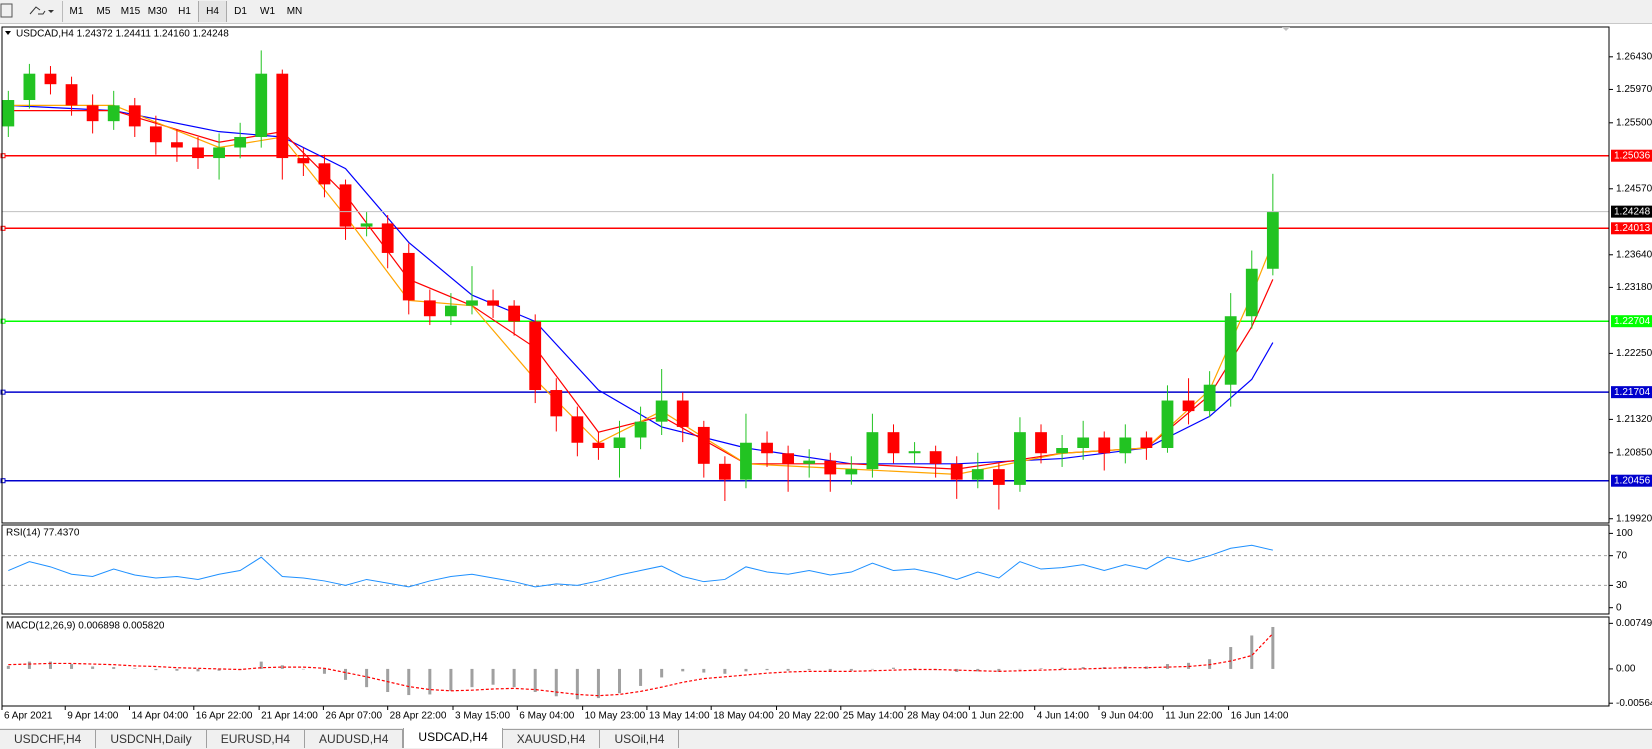 This screenshot has width=1652, height=749. What do you see at coordinates (151, 739) in the screenshot?
I see `chart-tab: USDCNH,Daily` at bounding box center [151, 739].